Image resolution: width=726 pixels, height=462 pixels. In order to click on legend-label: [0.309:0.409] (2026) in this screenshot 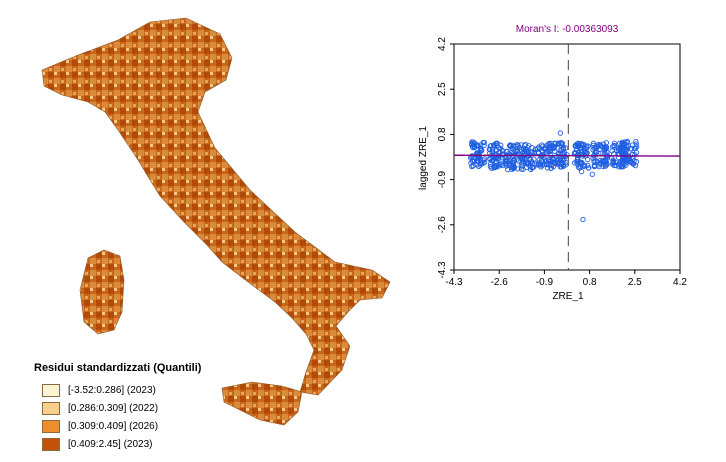, I will do `click(113, 426)`.